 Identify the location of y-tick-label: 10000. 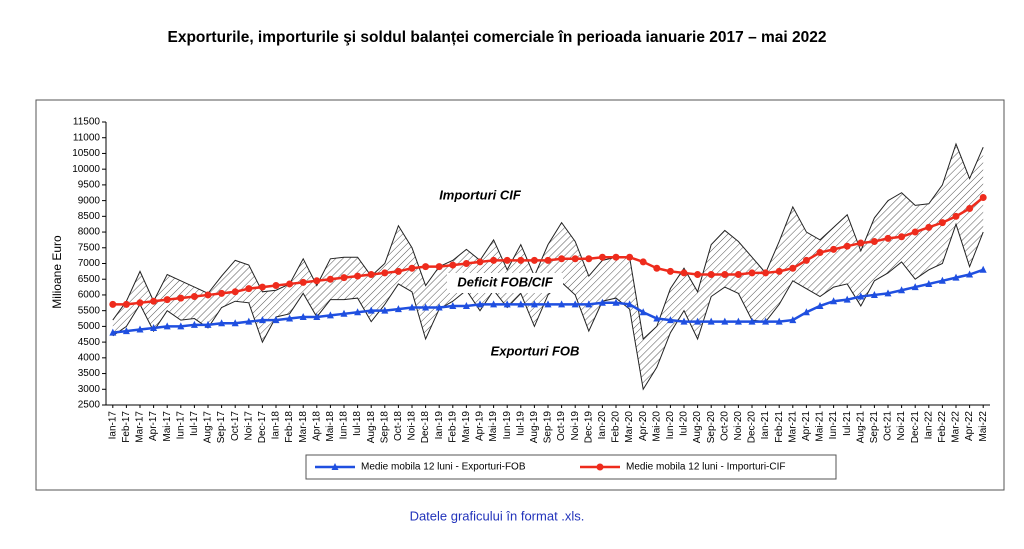
(86, 169).